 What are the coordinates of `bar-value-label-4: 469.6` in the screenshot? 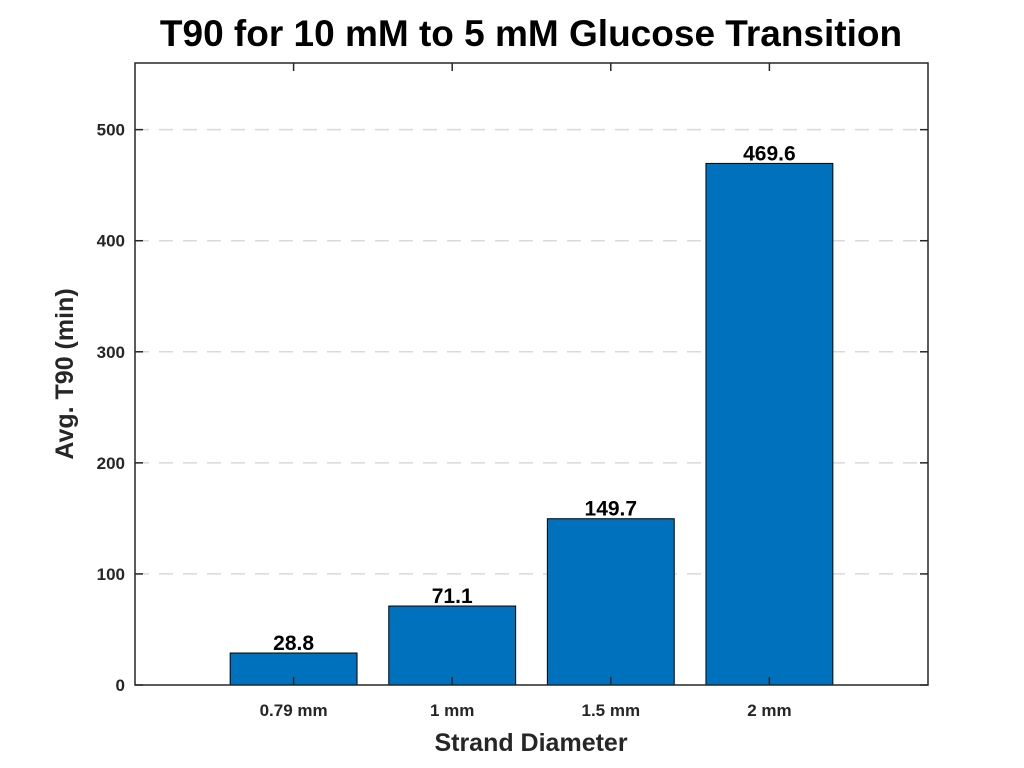 It's located at (769, 153).